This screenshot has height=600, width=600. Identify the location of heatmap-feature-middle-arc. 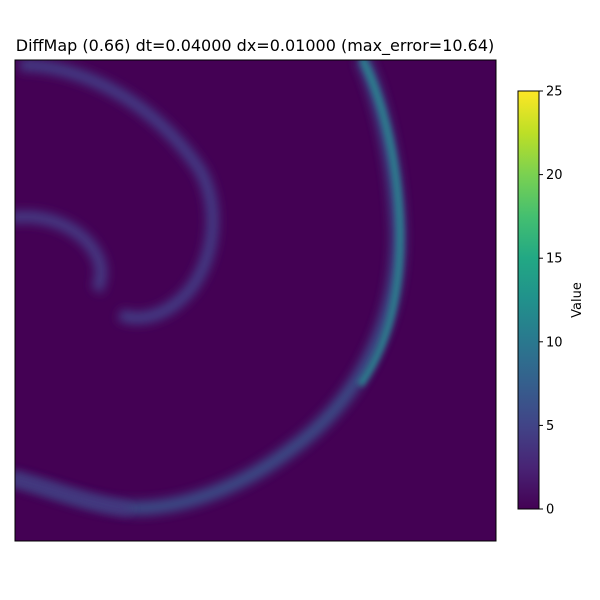
(119, 192).